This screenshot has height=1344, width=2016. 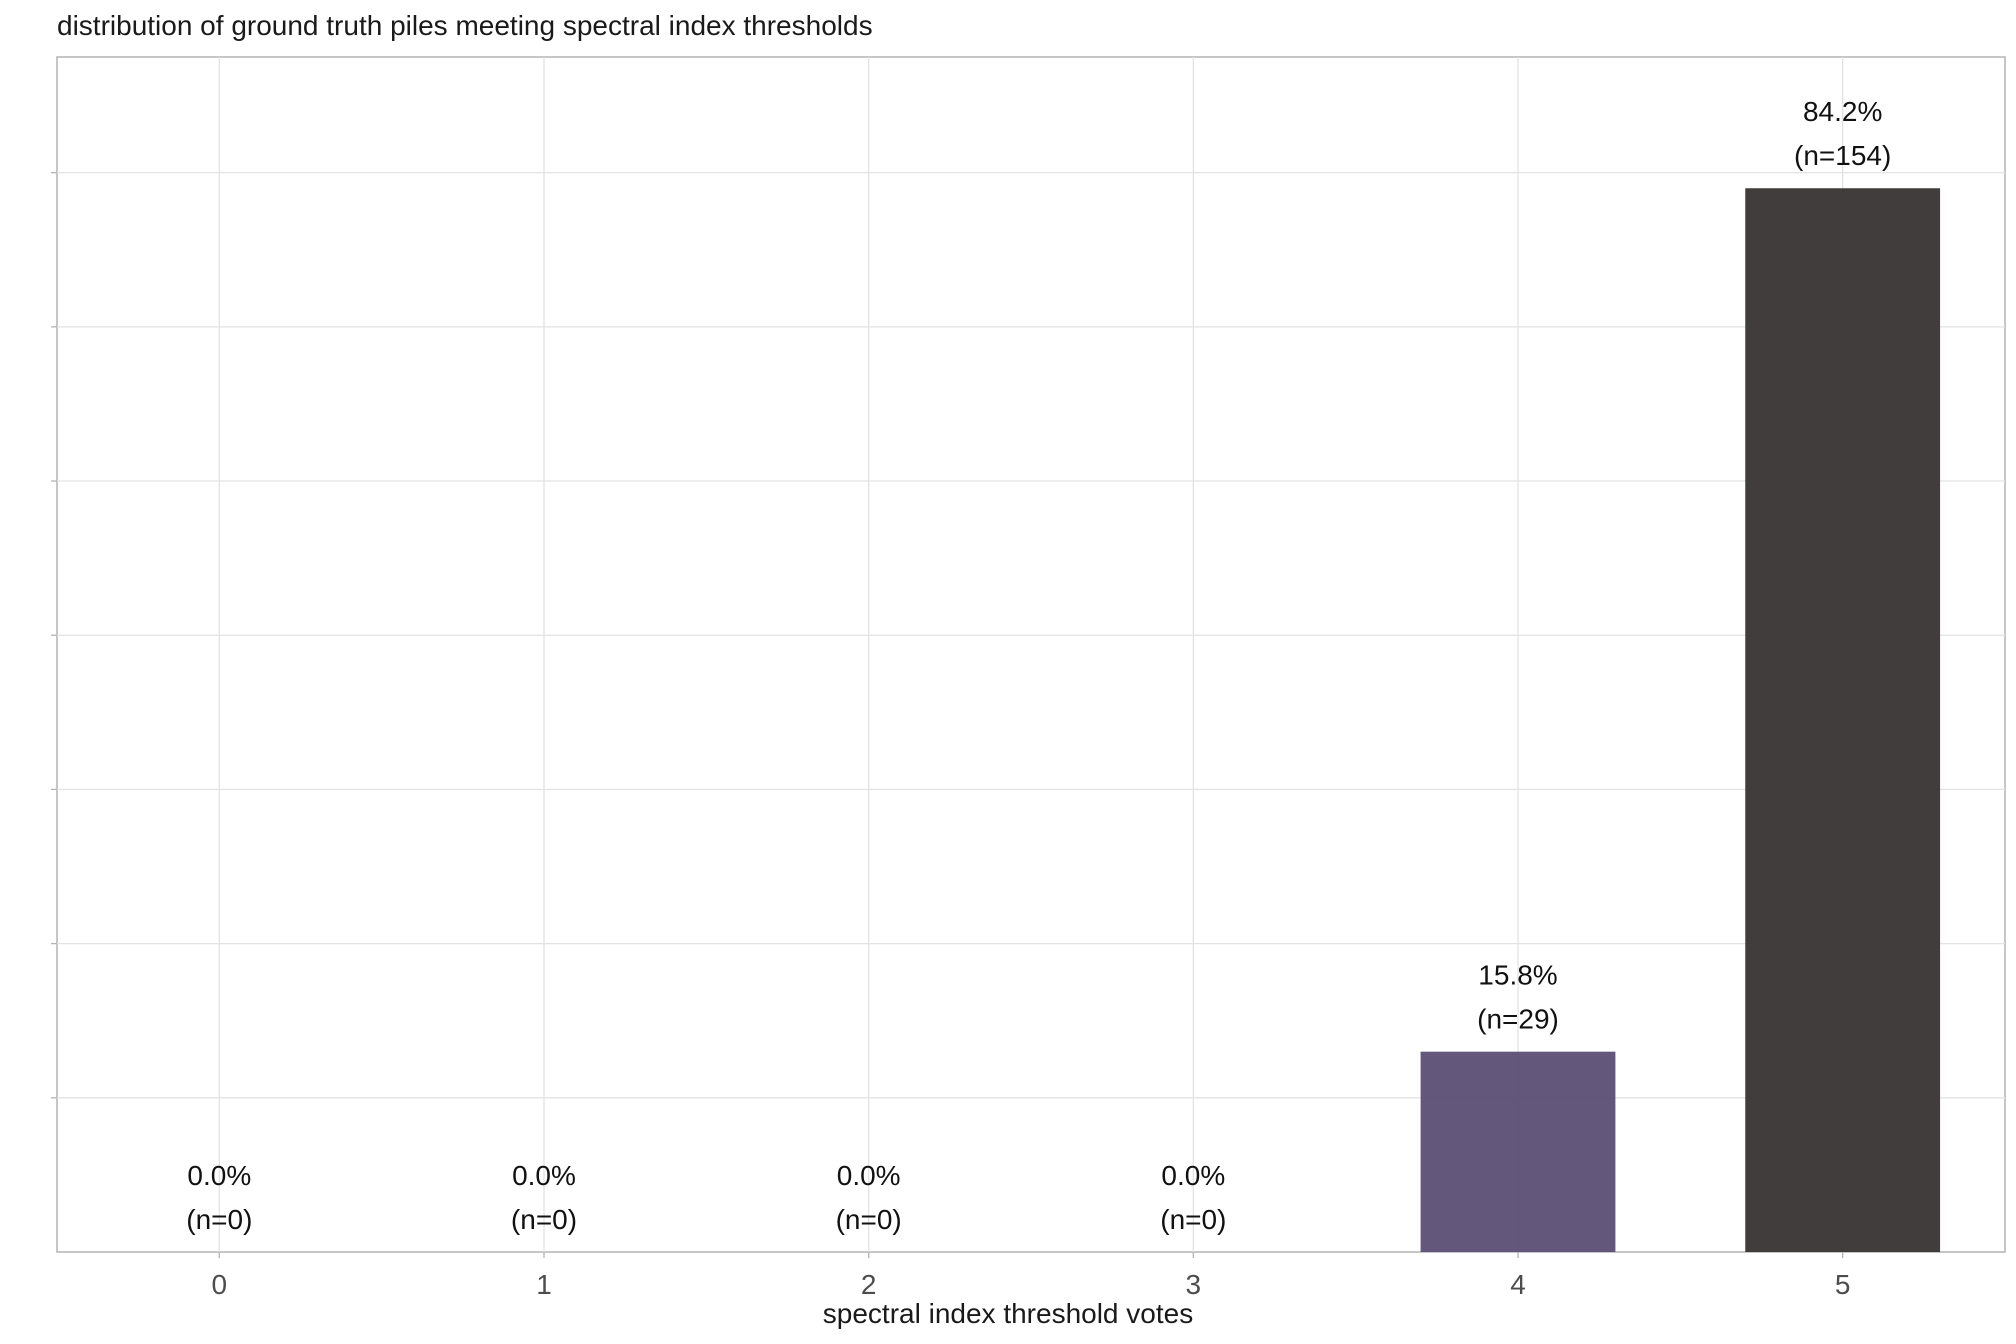 I want to click on count-label: (n=29), so click(x=1518, y=1019).